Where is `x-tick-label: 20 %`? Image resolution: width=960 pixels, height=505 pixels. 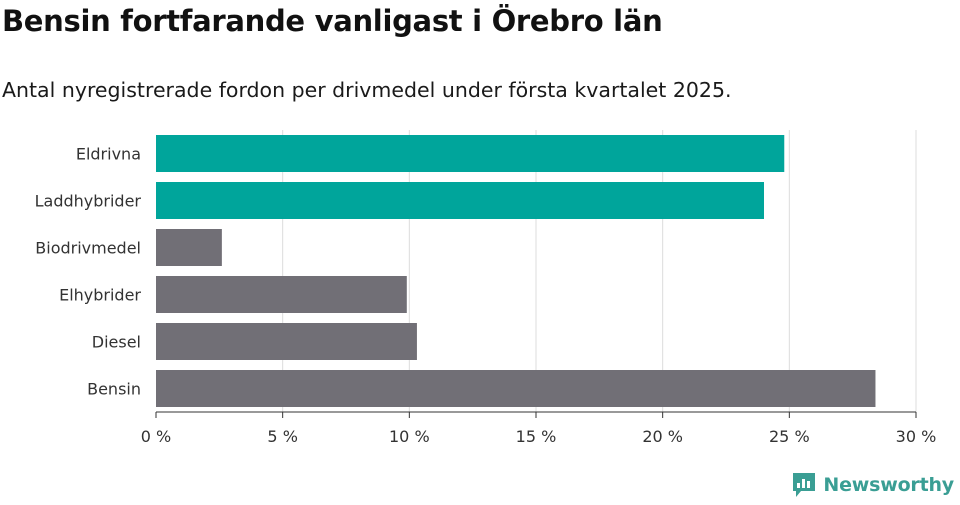
x-tick-label: 20 % is located at coordinates (662, 436).